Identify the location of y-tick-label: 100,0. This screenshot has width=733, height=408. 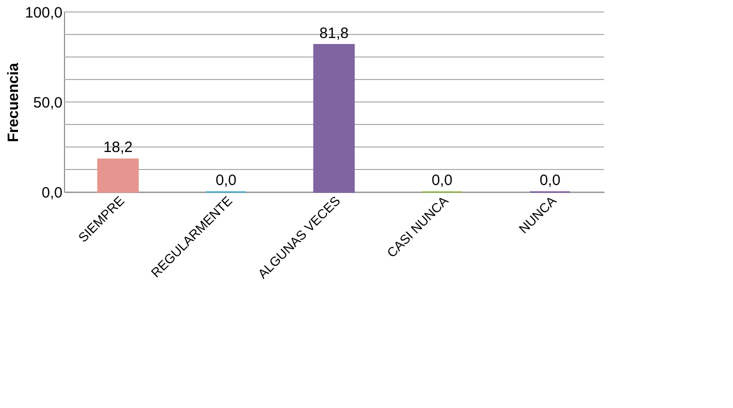
(43, 13).